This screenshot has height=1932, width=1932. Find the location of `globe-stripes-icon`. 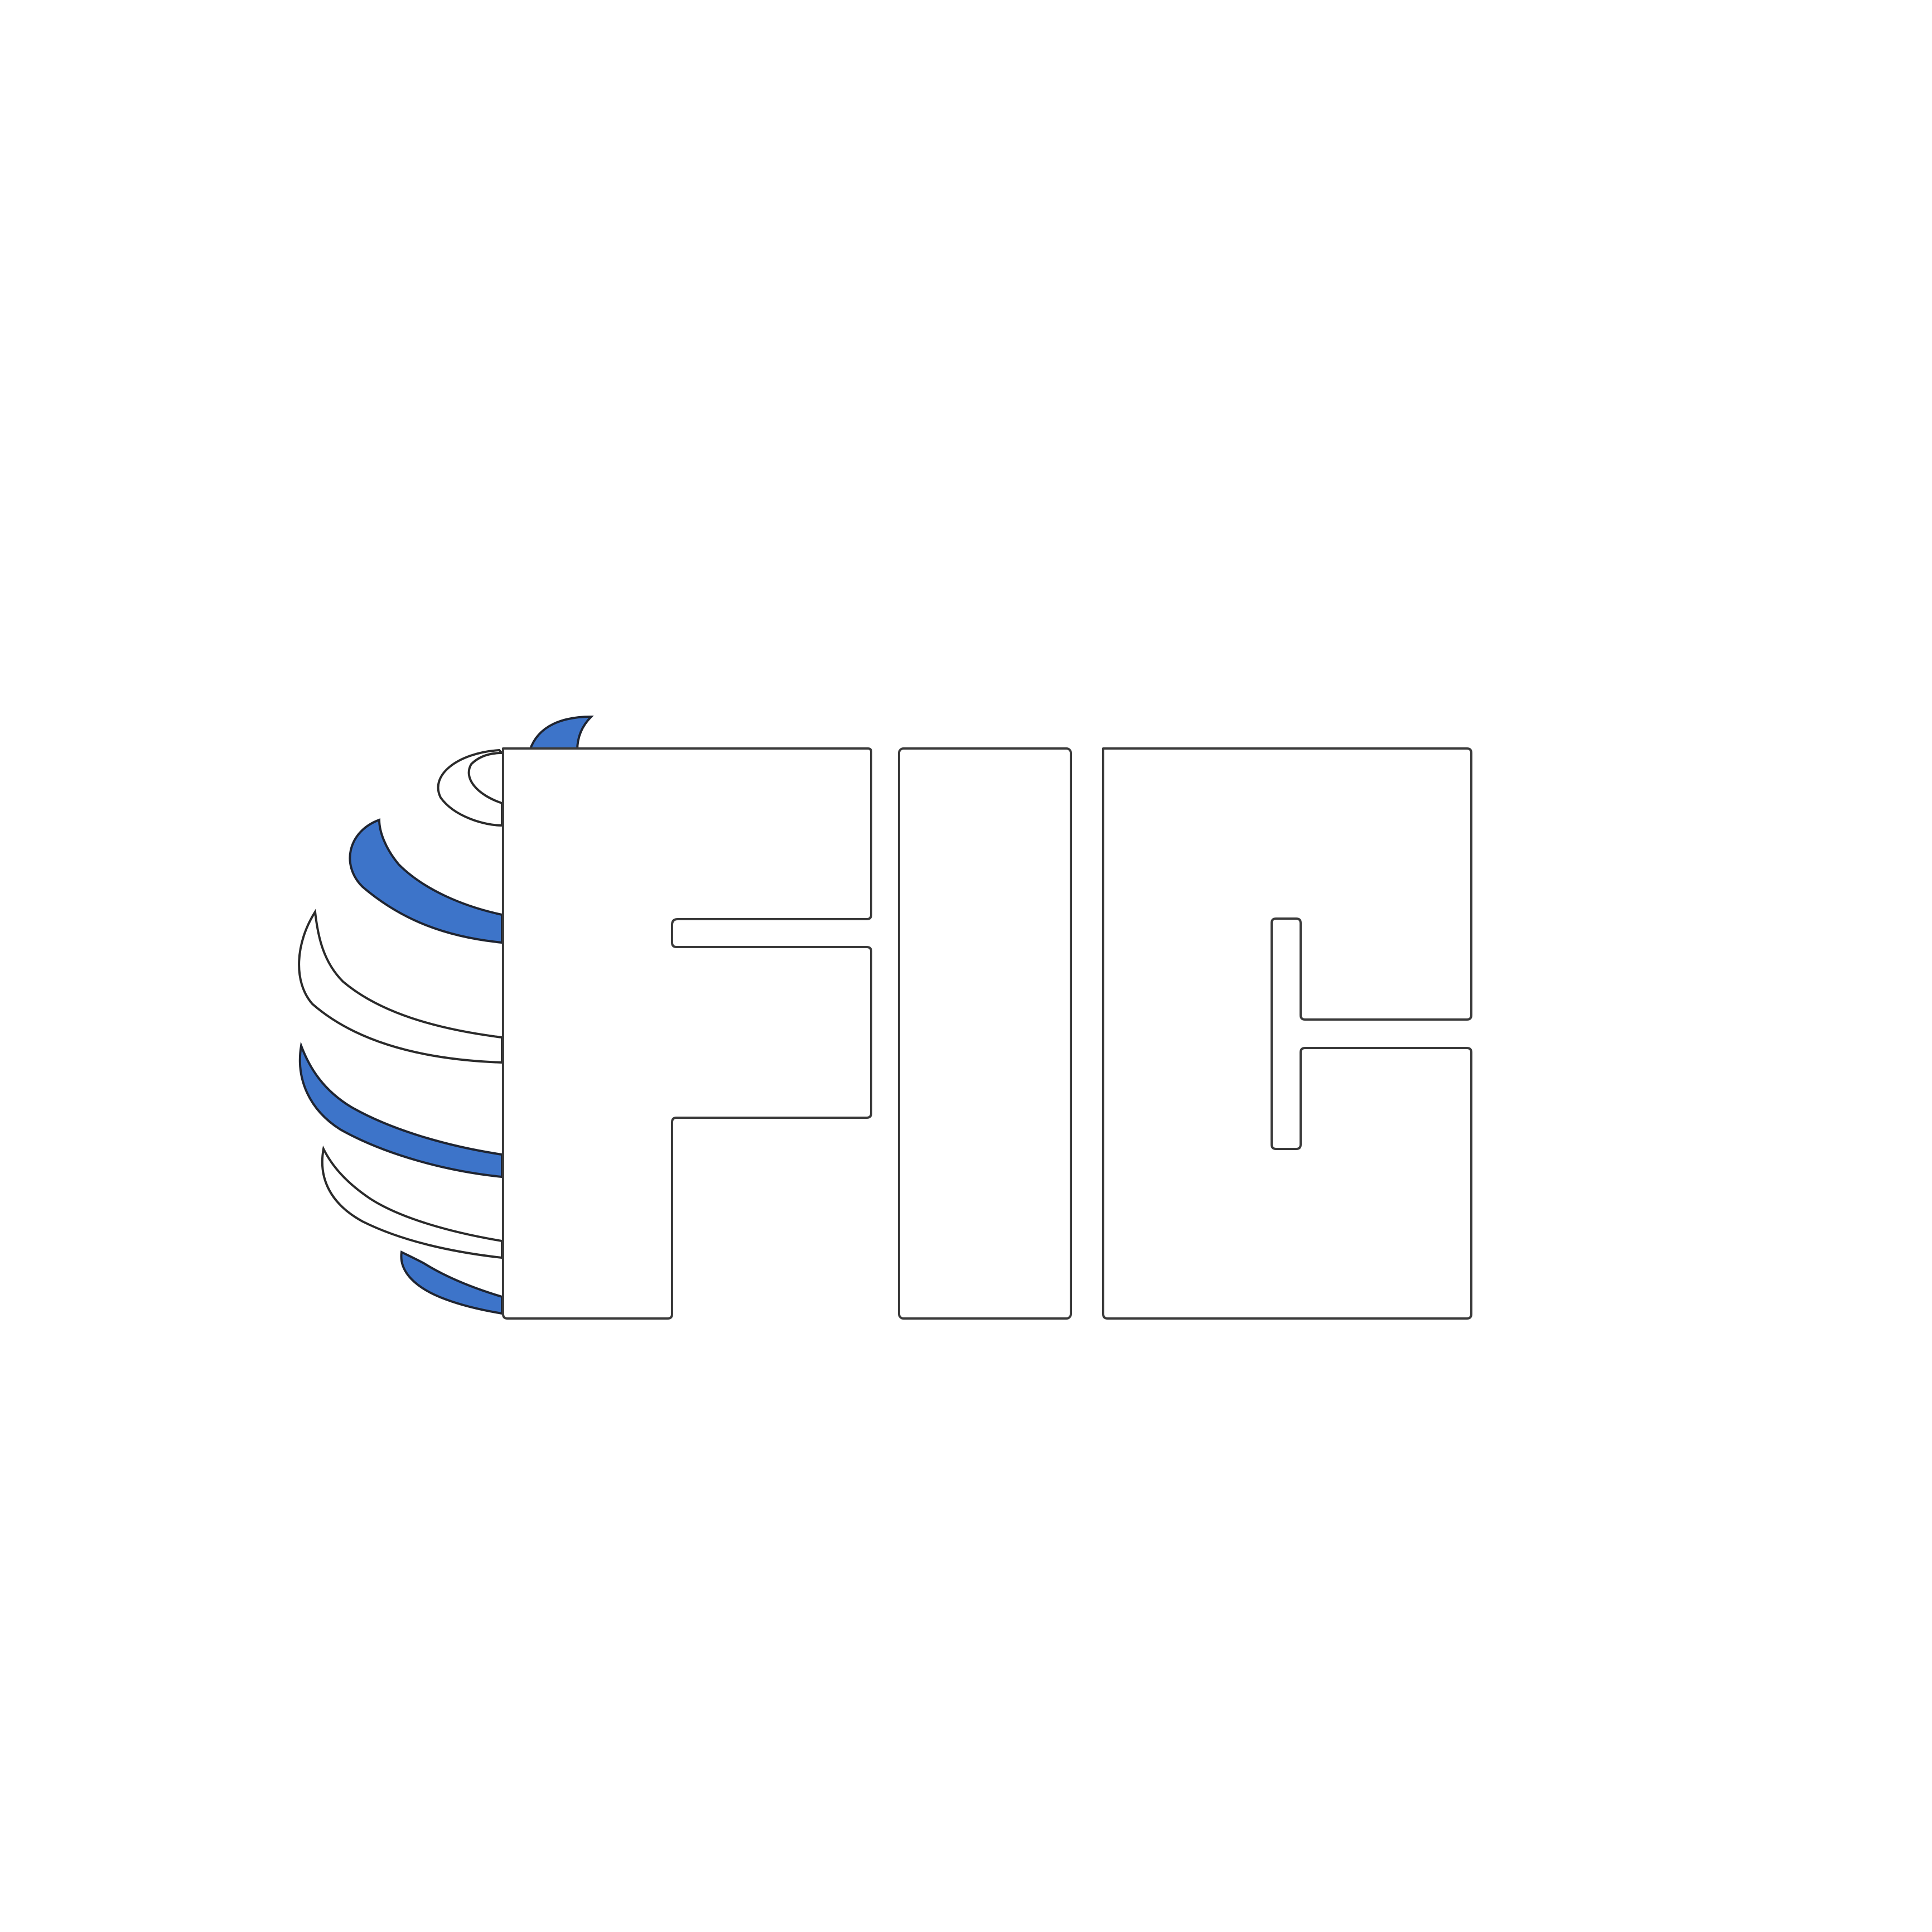

globe-stripes-icon is located at coordinates (446, 1015).